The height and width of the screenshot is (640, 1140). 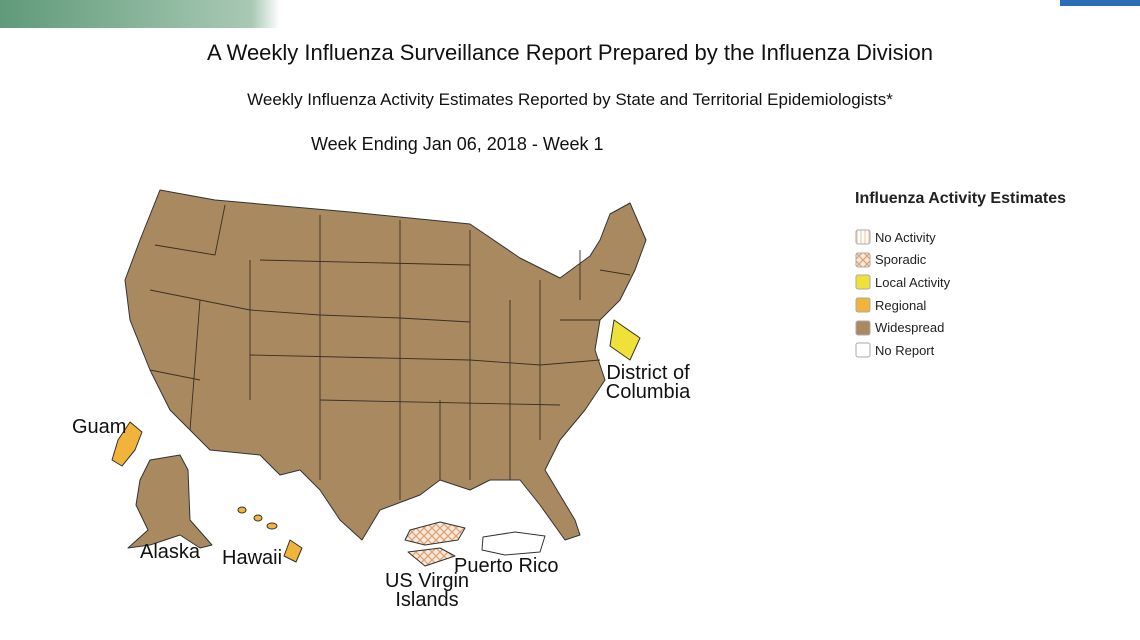 I want to click on guam, so click(x=127, y=444).